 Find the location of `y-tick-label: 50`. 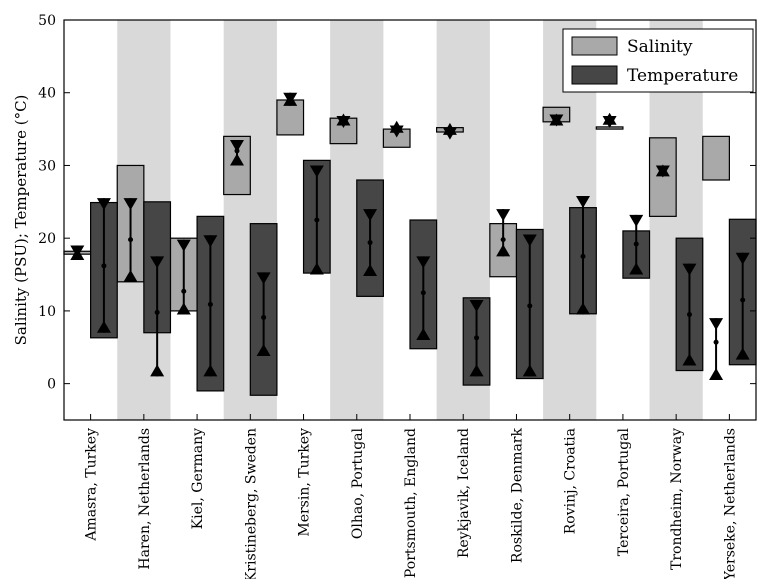

y-tick-label: 50 is located at coordinates (47, 21).